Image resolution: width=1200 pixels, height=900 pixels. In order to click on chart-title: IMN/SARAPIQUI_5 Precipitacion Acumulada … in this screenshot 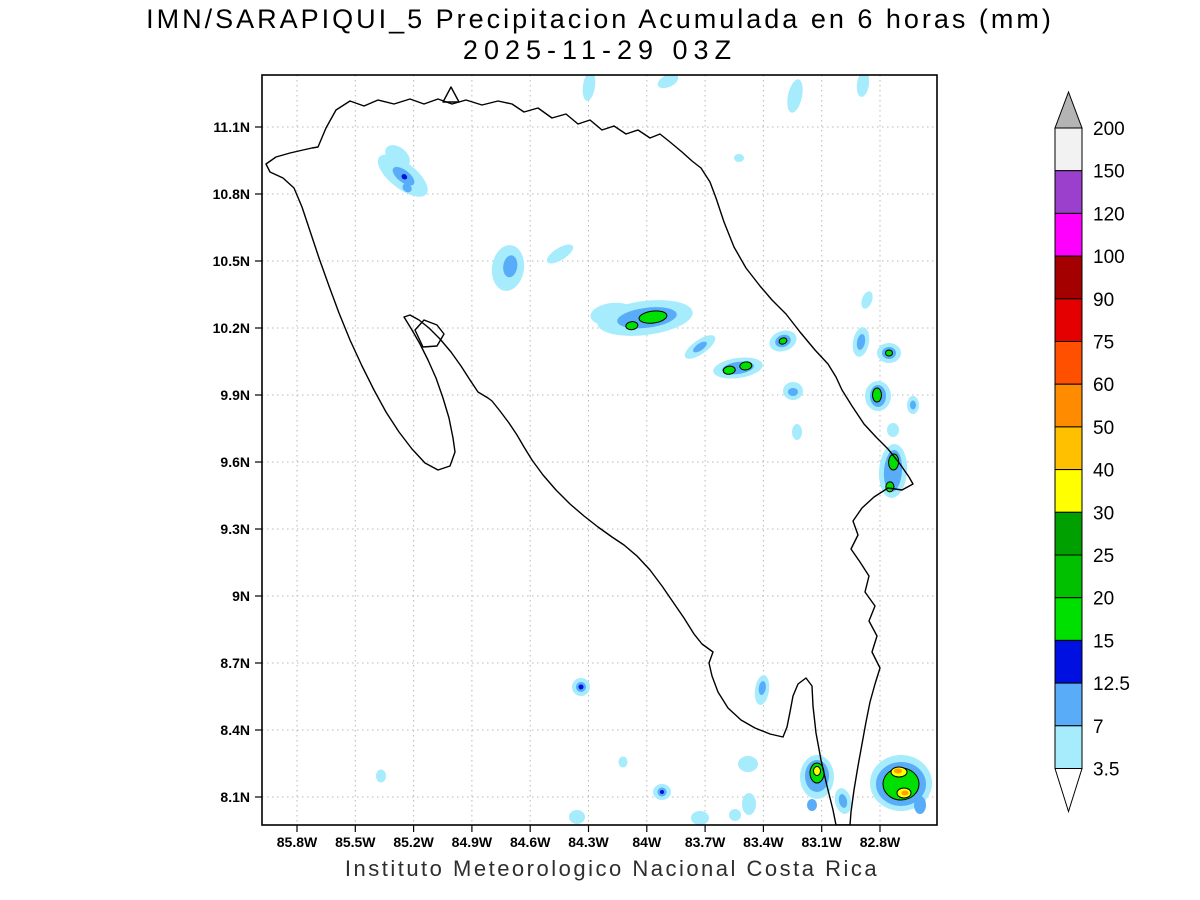, I will do `click(600, 35)`.